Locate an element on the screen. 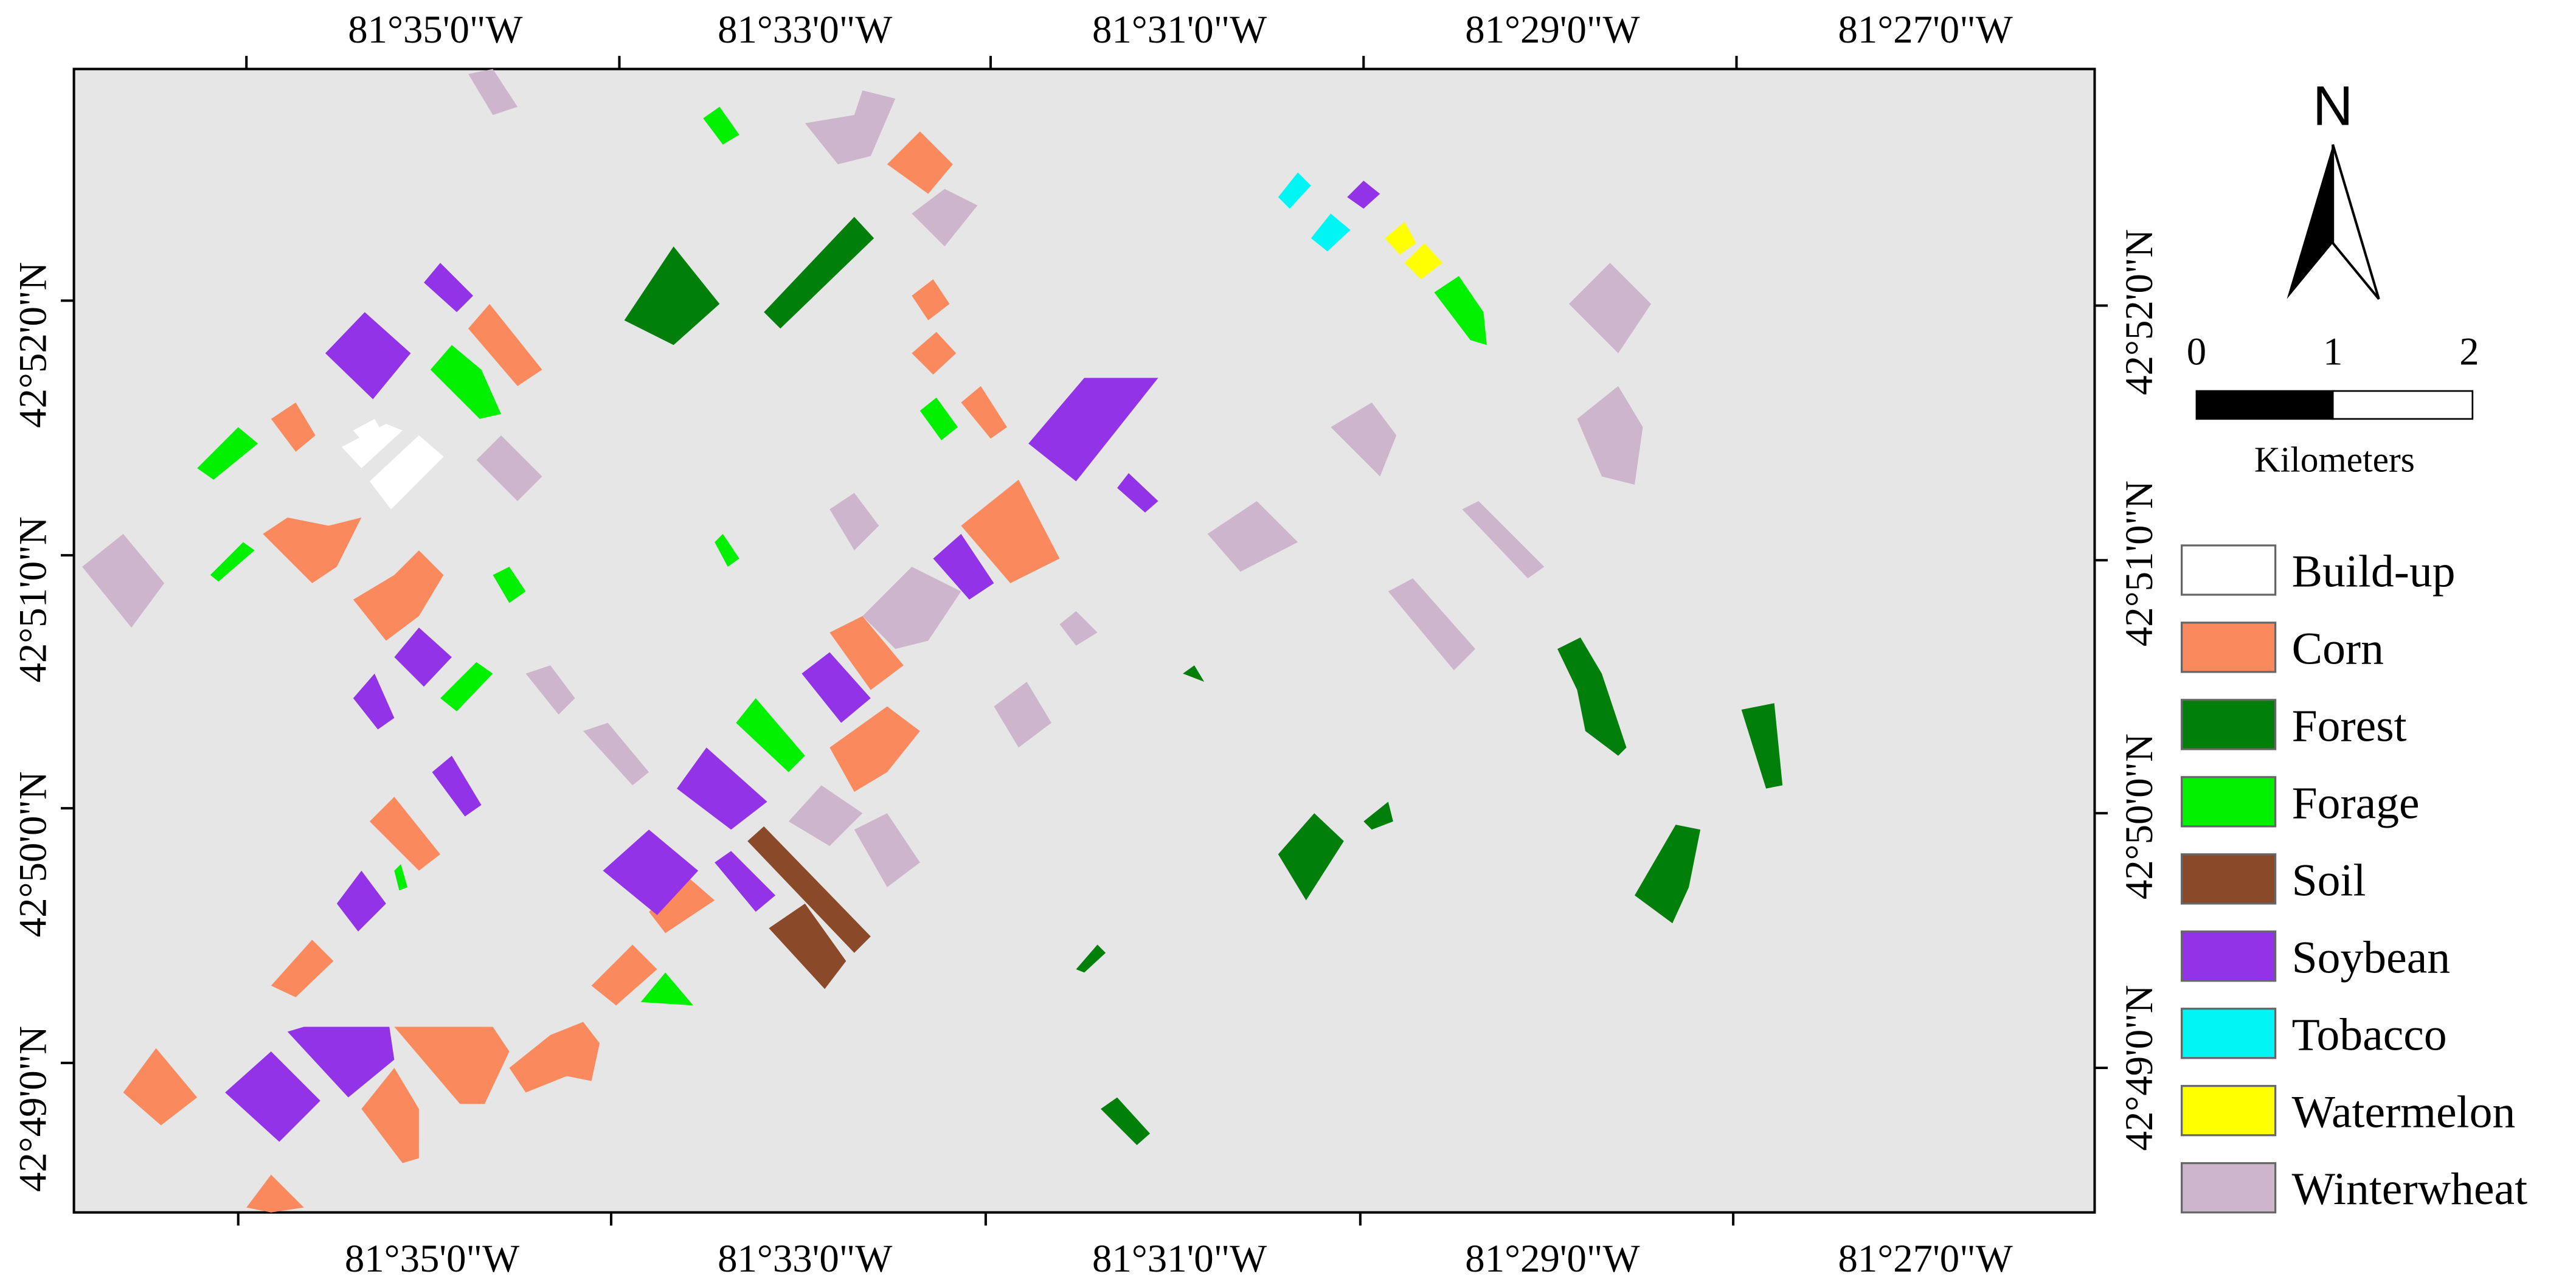  longitude-label: 81°27'0"W is located at coordinates (1925, 30).